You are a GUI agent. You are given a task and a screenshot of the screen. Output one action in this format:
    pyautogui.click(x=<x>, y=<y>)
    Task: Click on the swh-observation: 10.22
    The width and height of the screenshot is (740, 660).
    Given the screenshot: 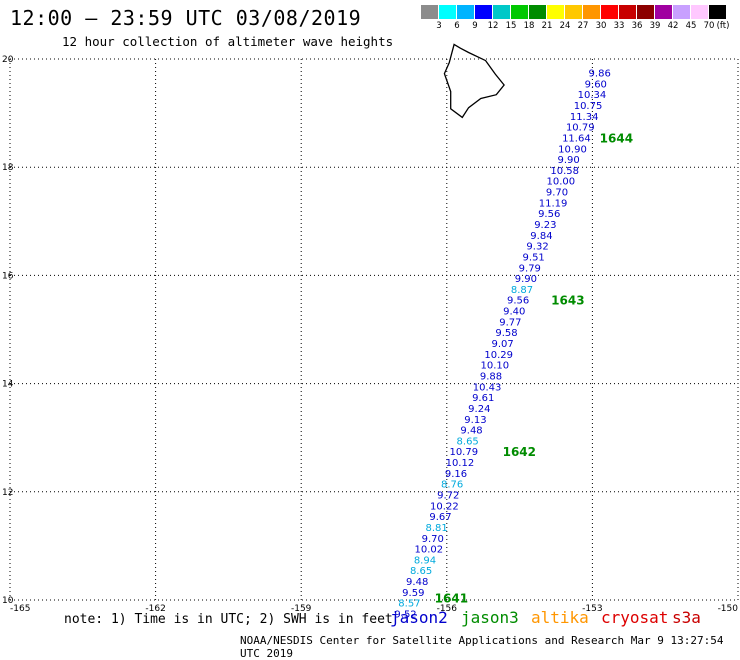 What is the action you would take?
    pyautogui.click(x=444, y=506)
    